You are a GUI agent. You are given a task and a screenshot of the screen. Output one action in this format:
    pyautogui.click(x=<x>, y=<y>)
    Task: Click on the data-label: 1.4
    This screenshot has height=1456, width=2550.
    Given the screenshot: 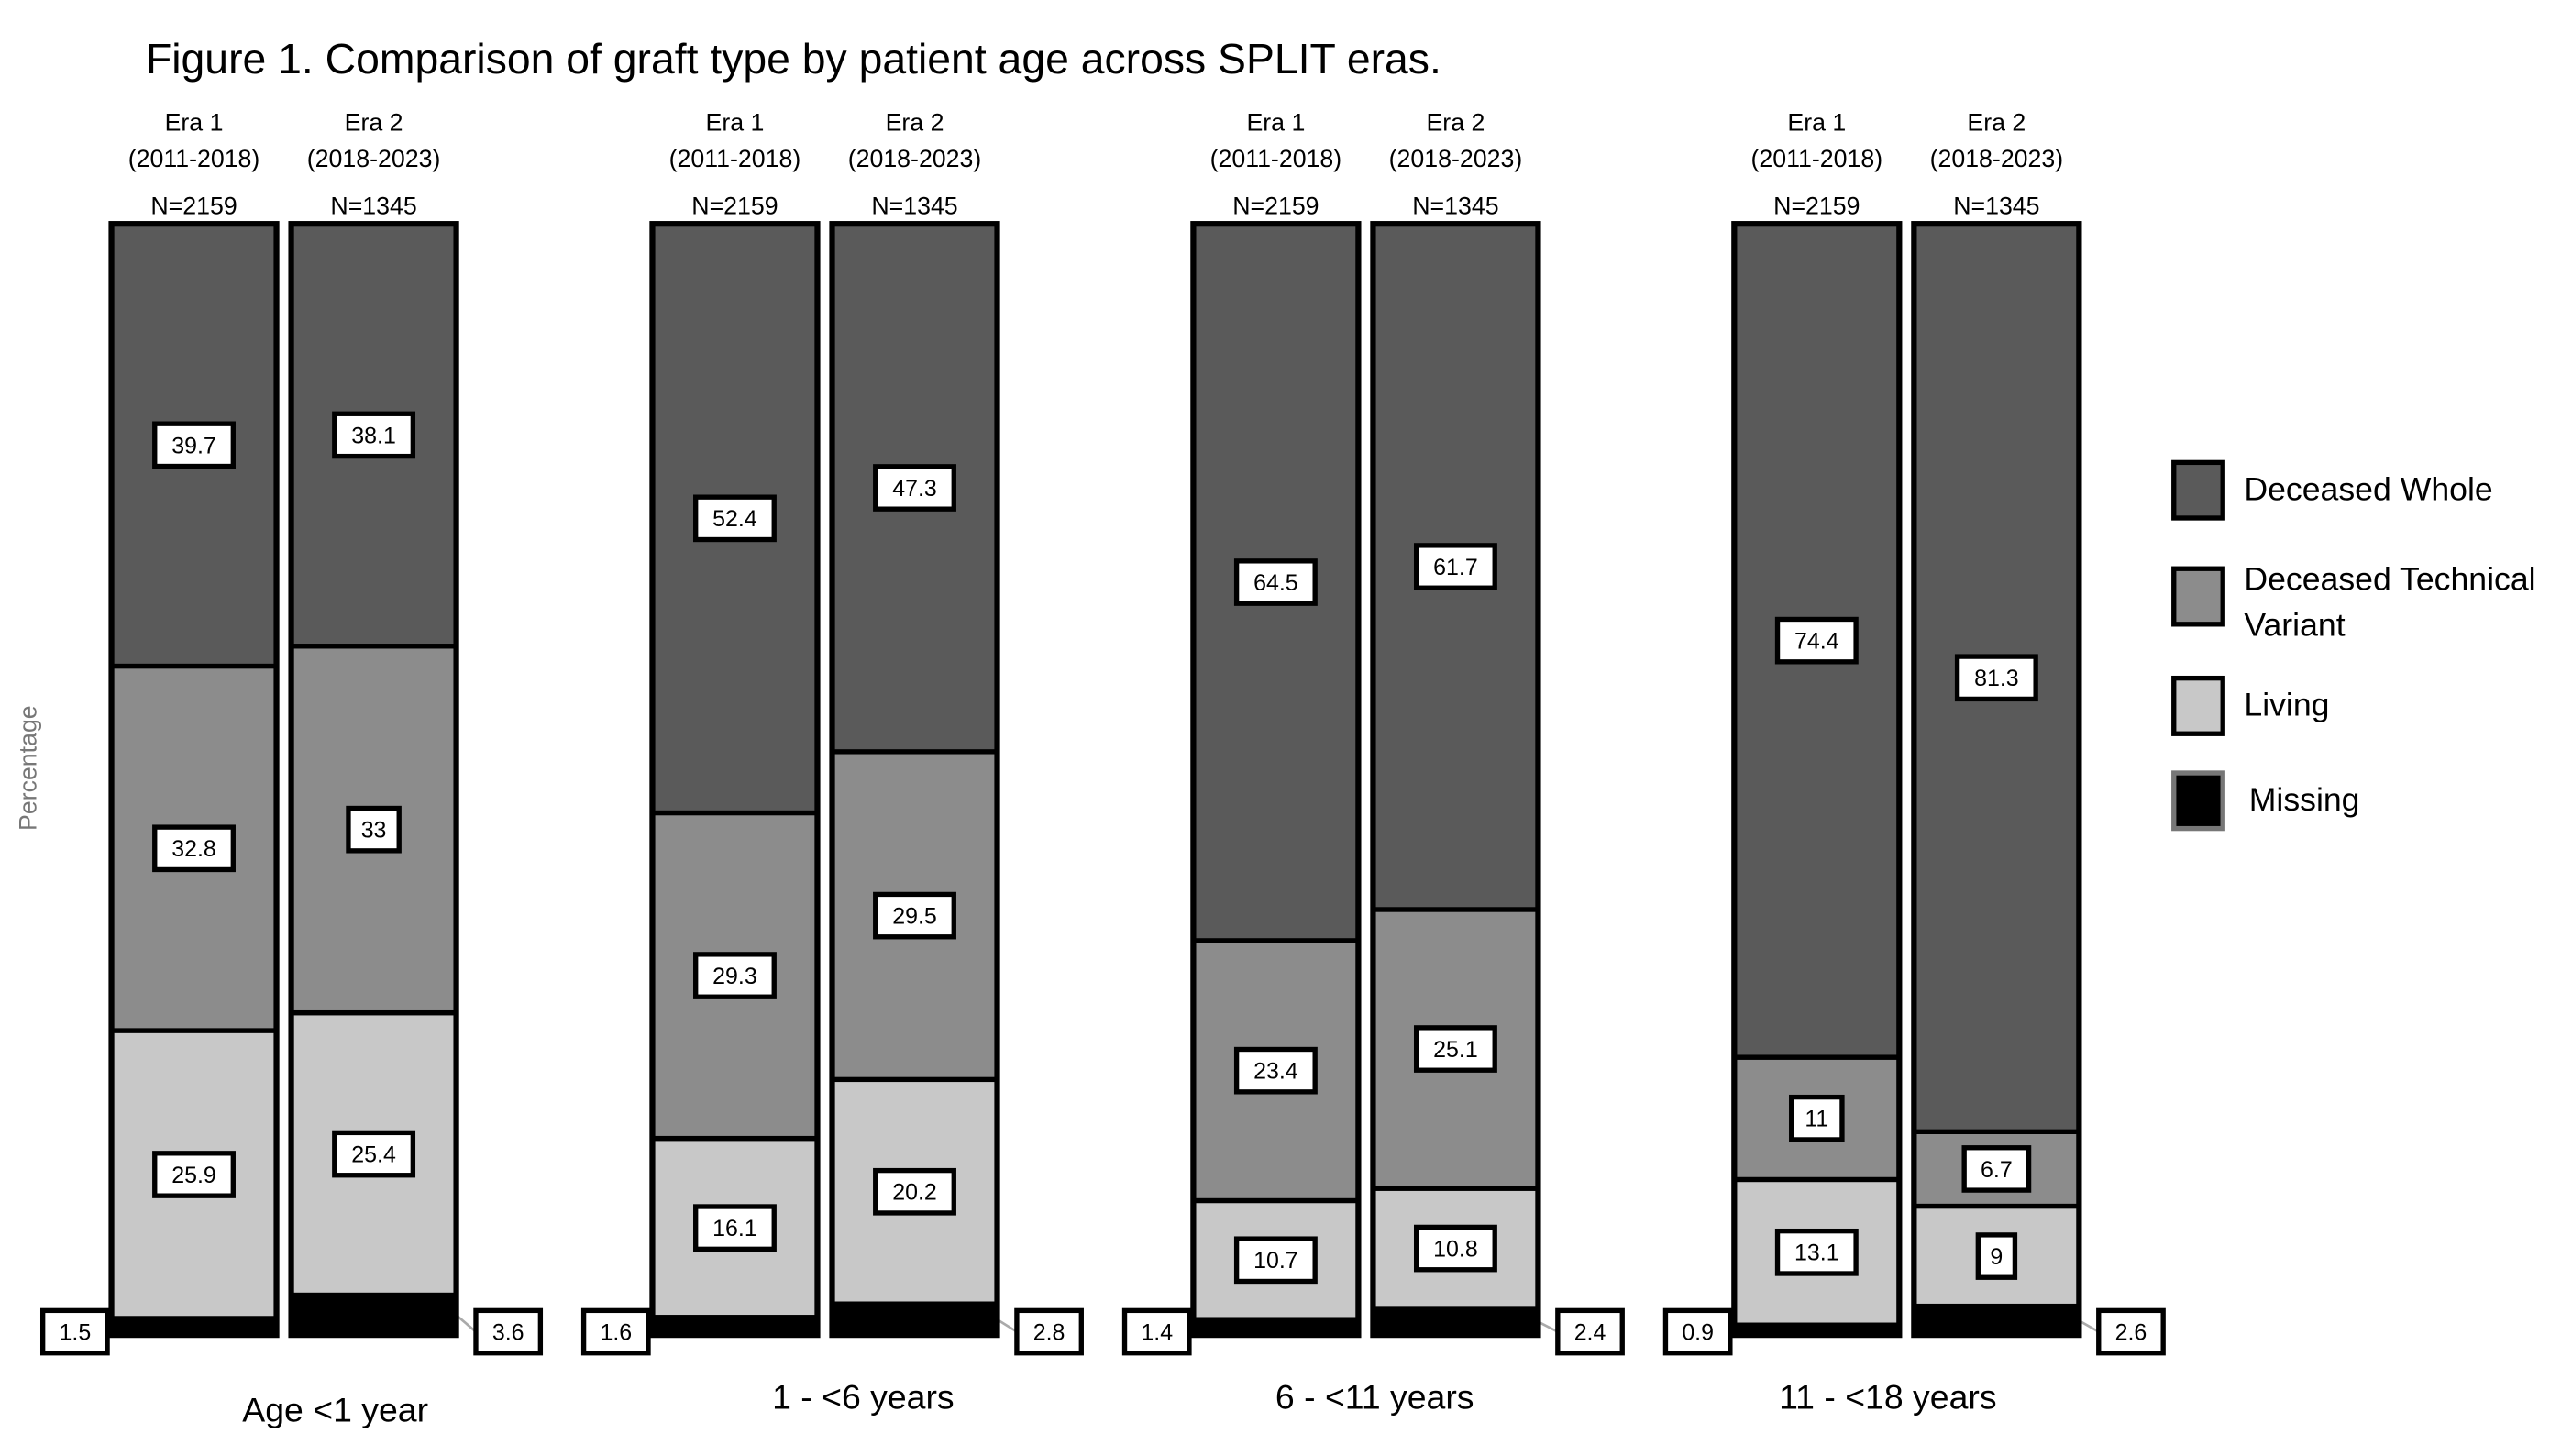 What is the action you would take?
    pyautogui.click(x=1157, y=1332)
    